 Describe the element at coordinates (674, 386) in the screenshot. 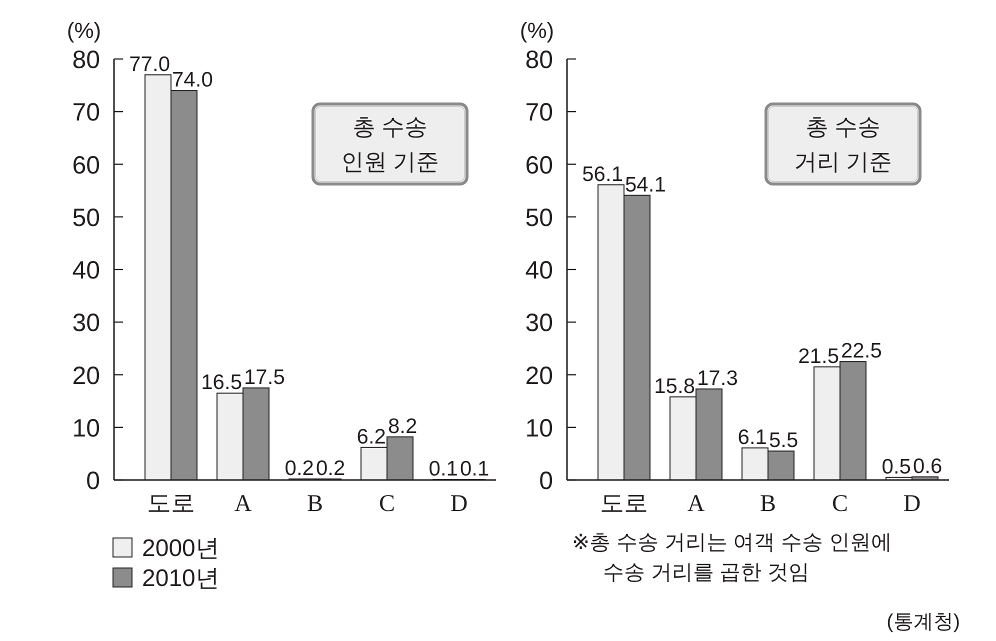

I see `data-label: 15.8` at that location.